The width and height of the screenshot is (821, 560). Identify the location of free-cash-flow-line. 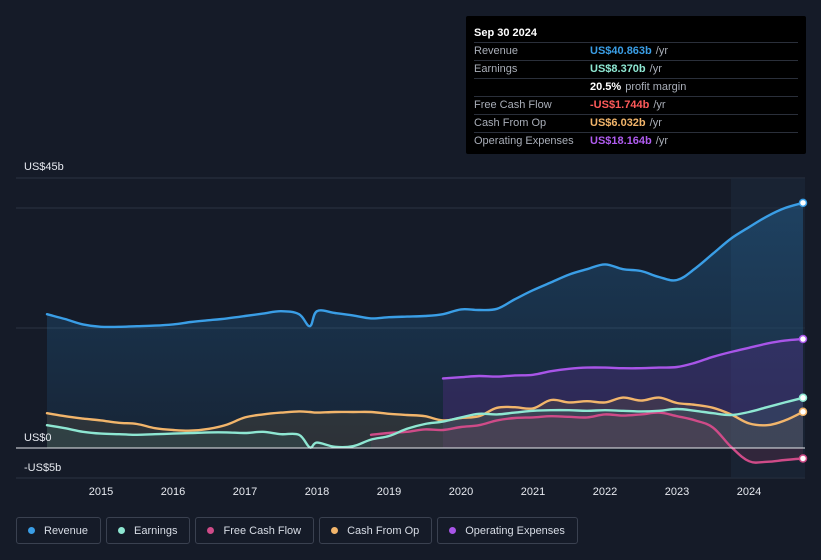
(587, 437).